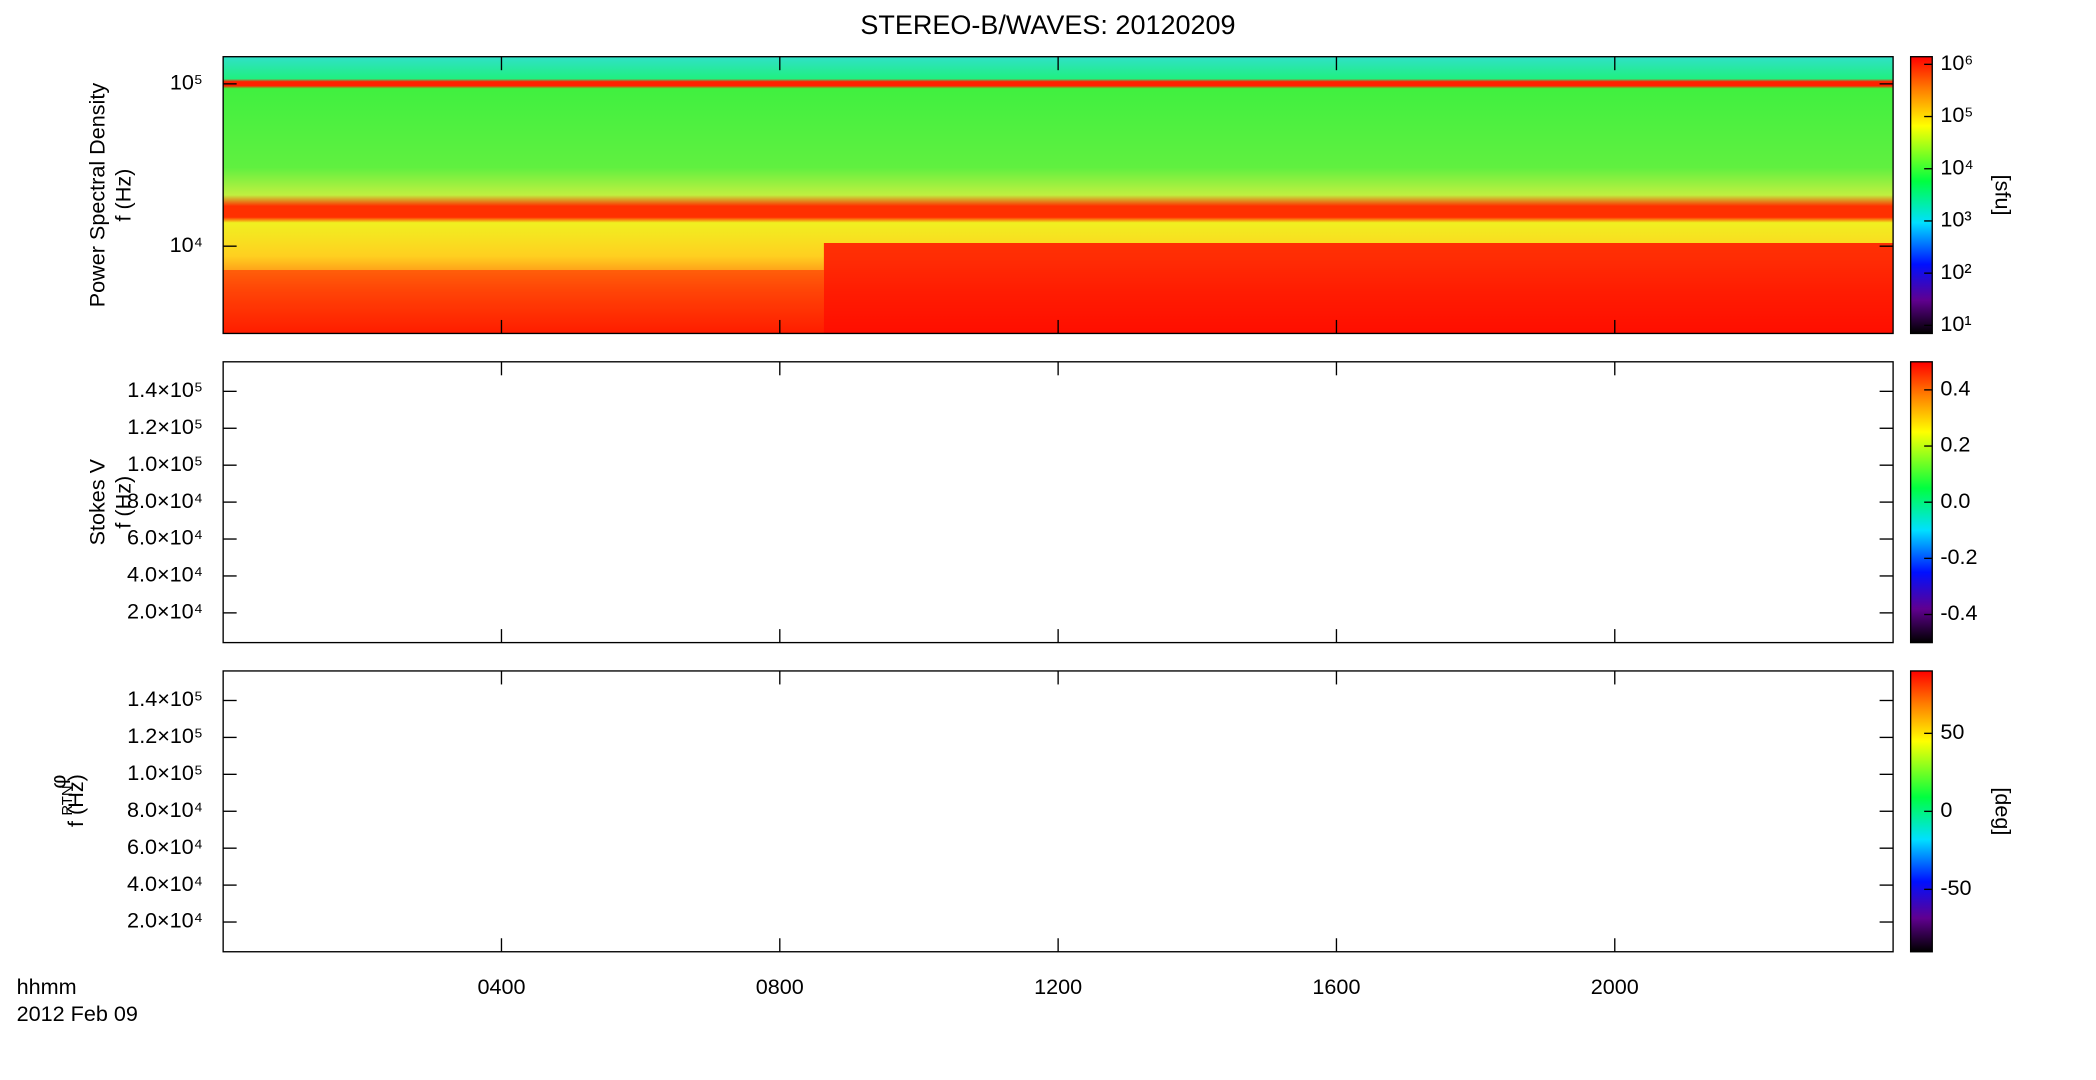 This screenshot has height=1080, width=2096. What do you see at coordinates (2002, 811) in the screenshot?
I see `colorbar-label: [deg]` at bounding box center [2002, 811].